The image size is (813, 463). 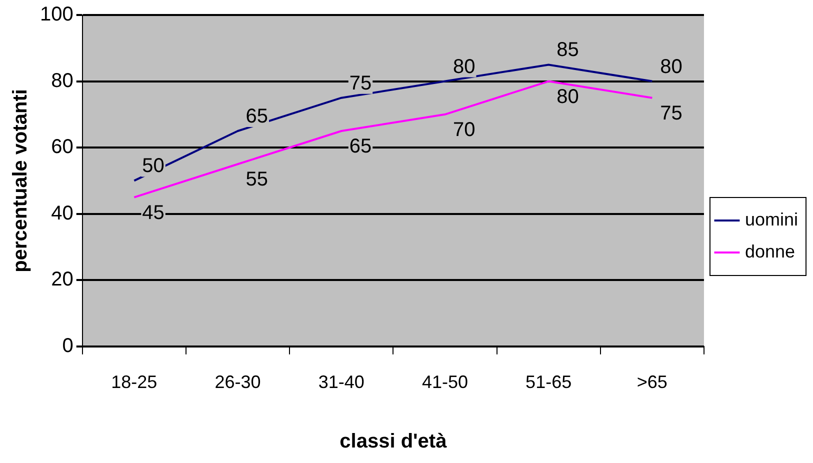 I want to click on legend-label: donne, so click(x=770, y=251).